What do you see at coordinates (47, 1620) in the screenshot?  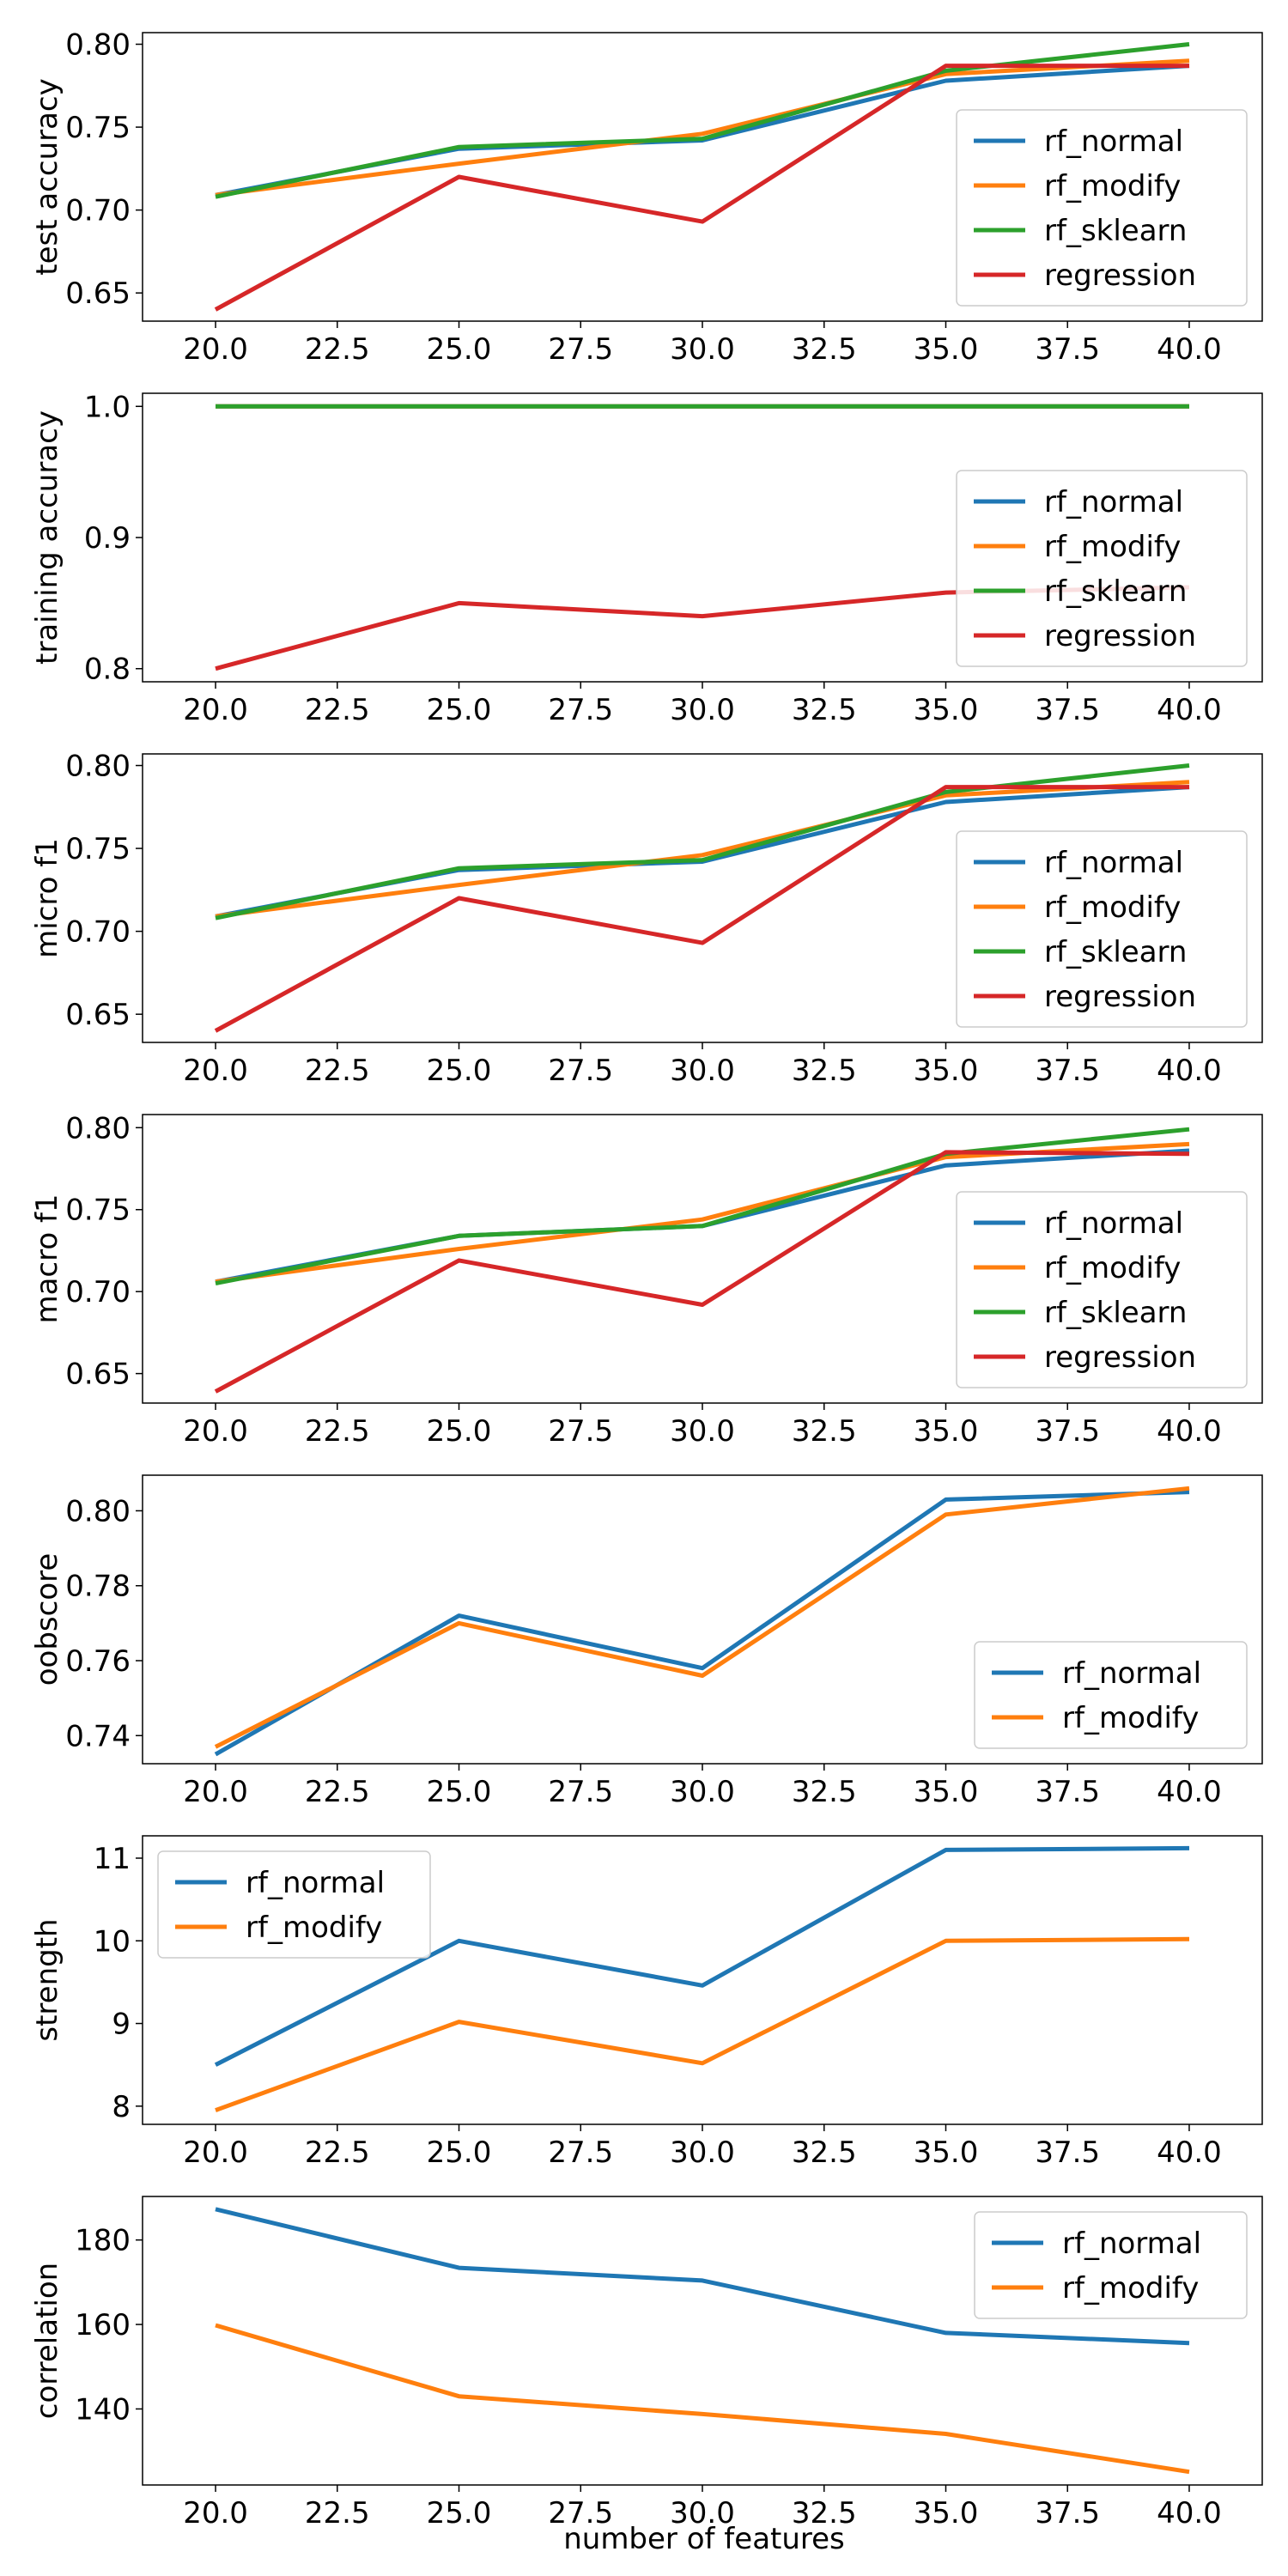 I see `y-axis-title: oobscore` at bounding box center [47, 1620].